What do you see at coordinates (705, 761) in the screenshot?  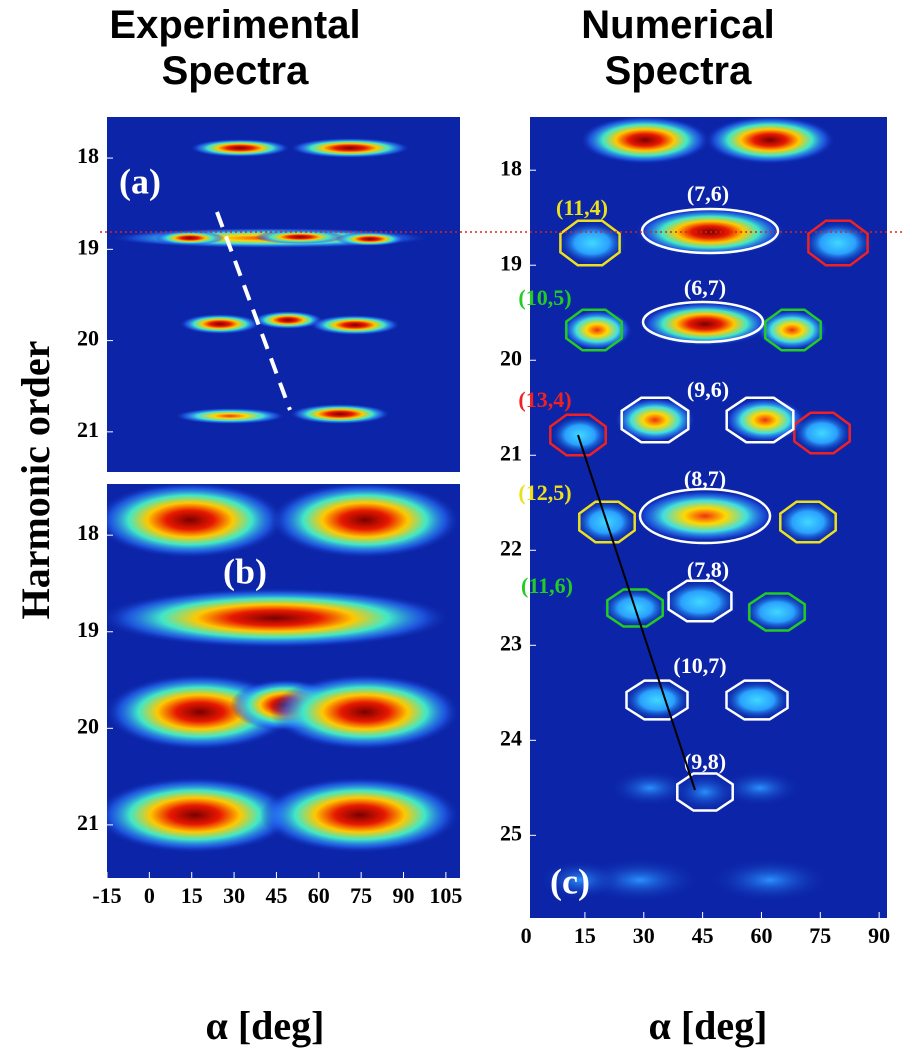 I see `annotation-label: (9,8)` at bounding box center [705, 761].